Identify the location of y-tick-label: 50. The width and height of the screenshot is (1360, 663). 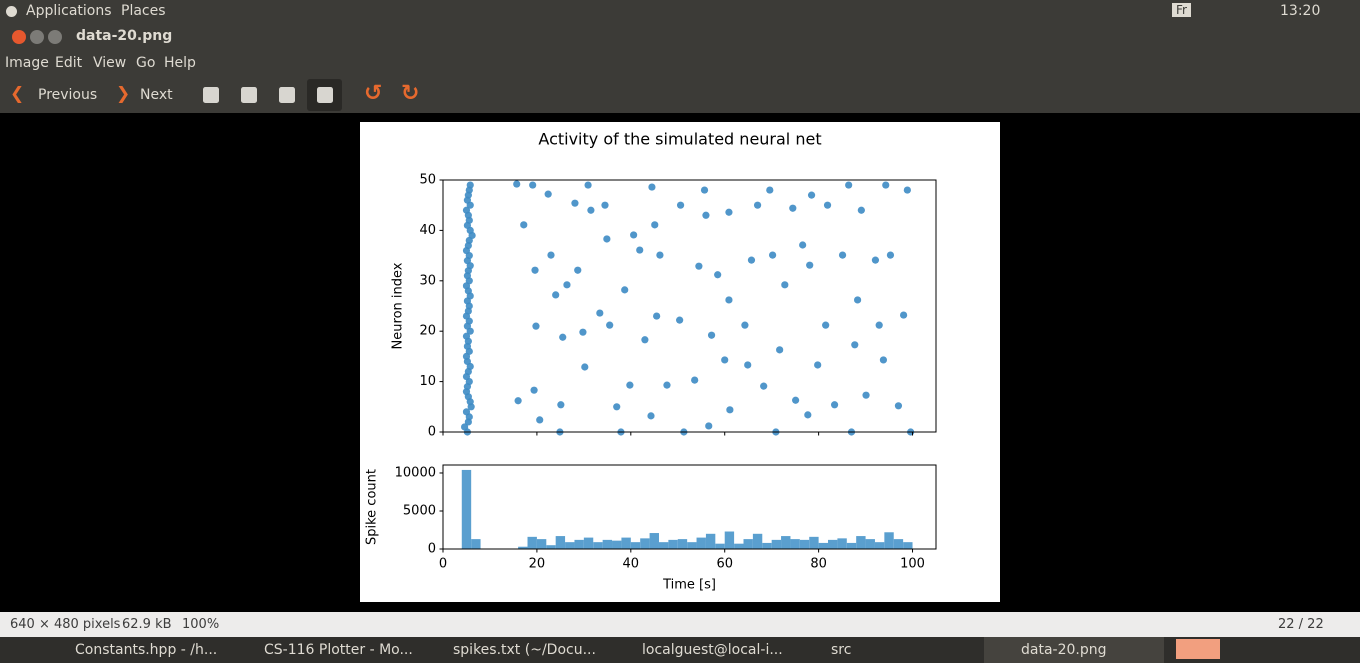
(427, 180).